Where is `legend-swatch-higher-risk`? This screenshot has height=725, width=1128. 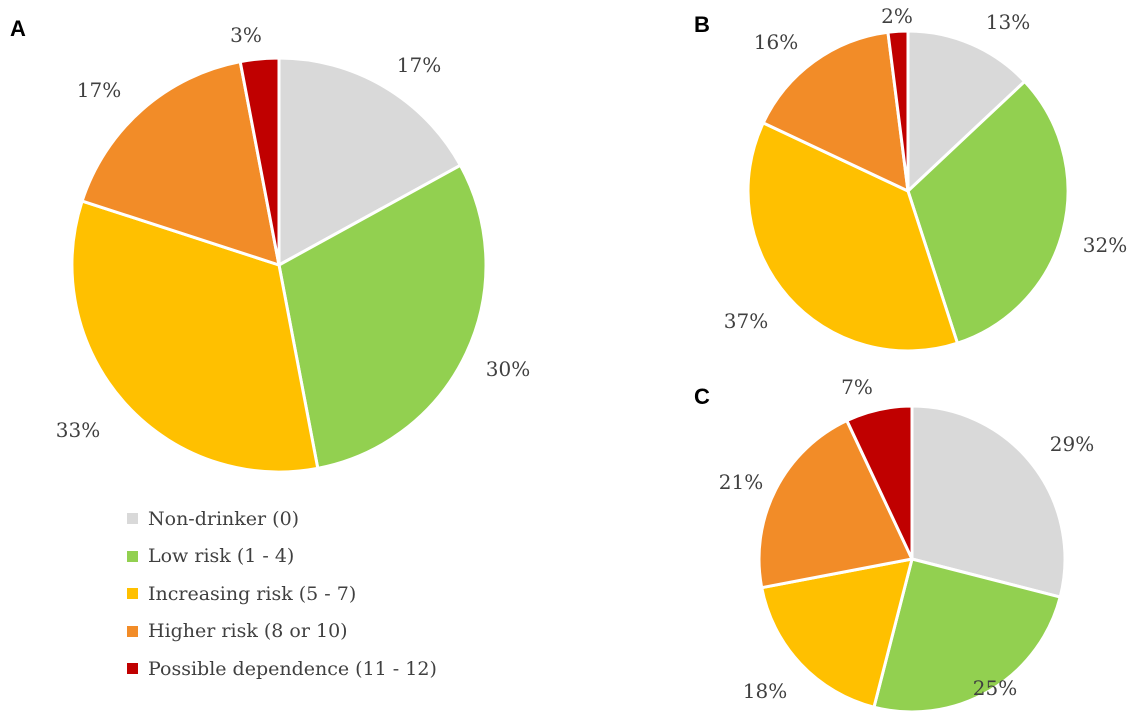 legend-swatch-higher-risk is located at coordinates (132, 631).